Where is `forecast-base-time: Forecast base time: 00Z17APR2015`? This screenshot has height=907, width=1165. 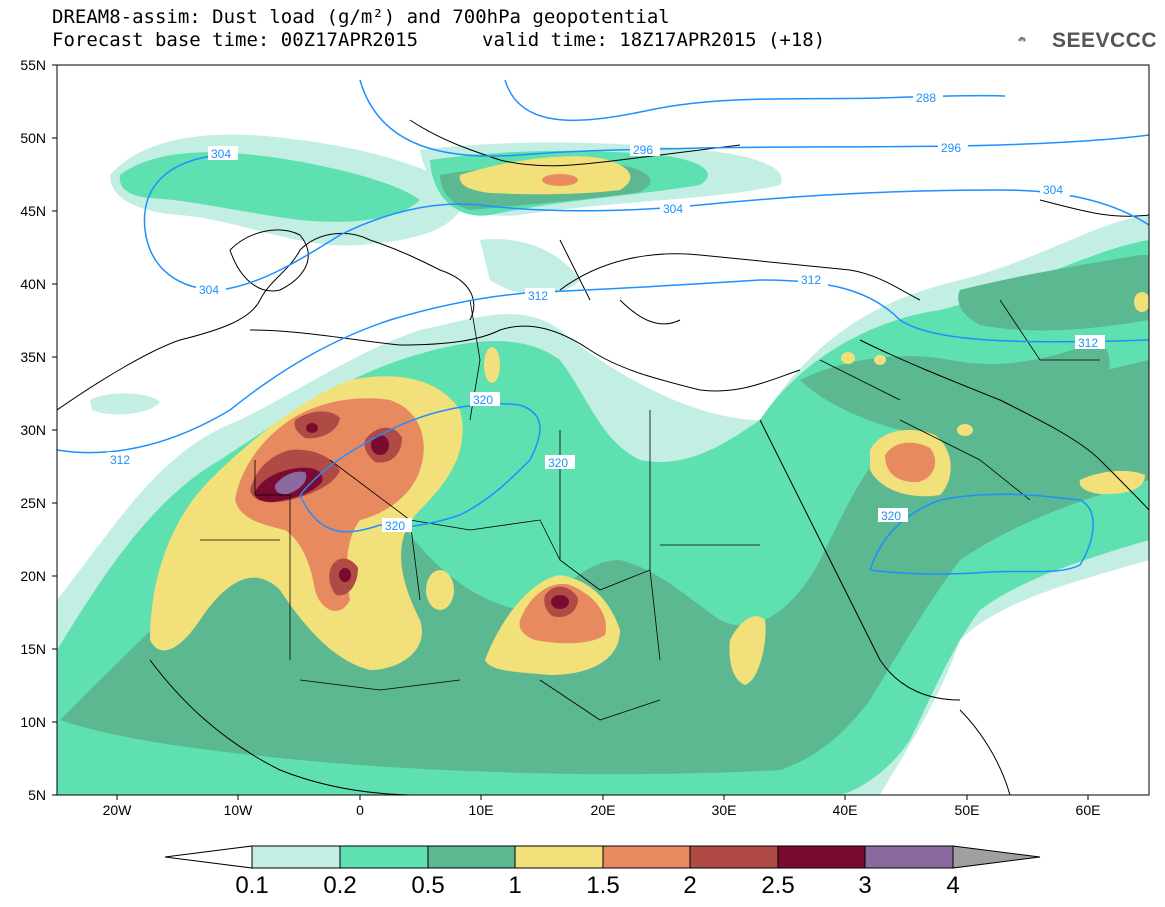 forecast-base-time: Forecast base time: 00Z17APR2015 is located at coordinates (235, 40).